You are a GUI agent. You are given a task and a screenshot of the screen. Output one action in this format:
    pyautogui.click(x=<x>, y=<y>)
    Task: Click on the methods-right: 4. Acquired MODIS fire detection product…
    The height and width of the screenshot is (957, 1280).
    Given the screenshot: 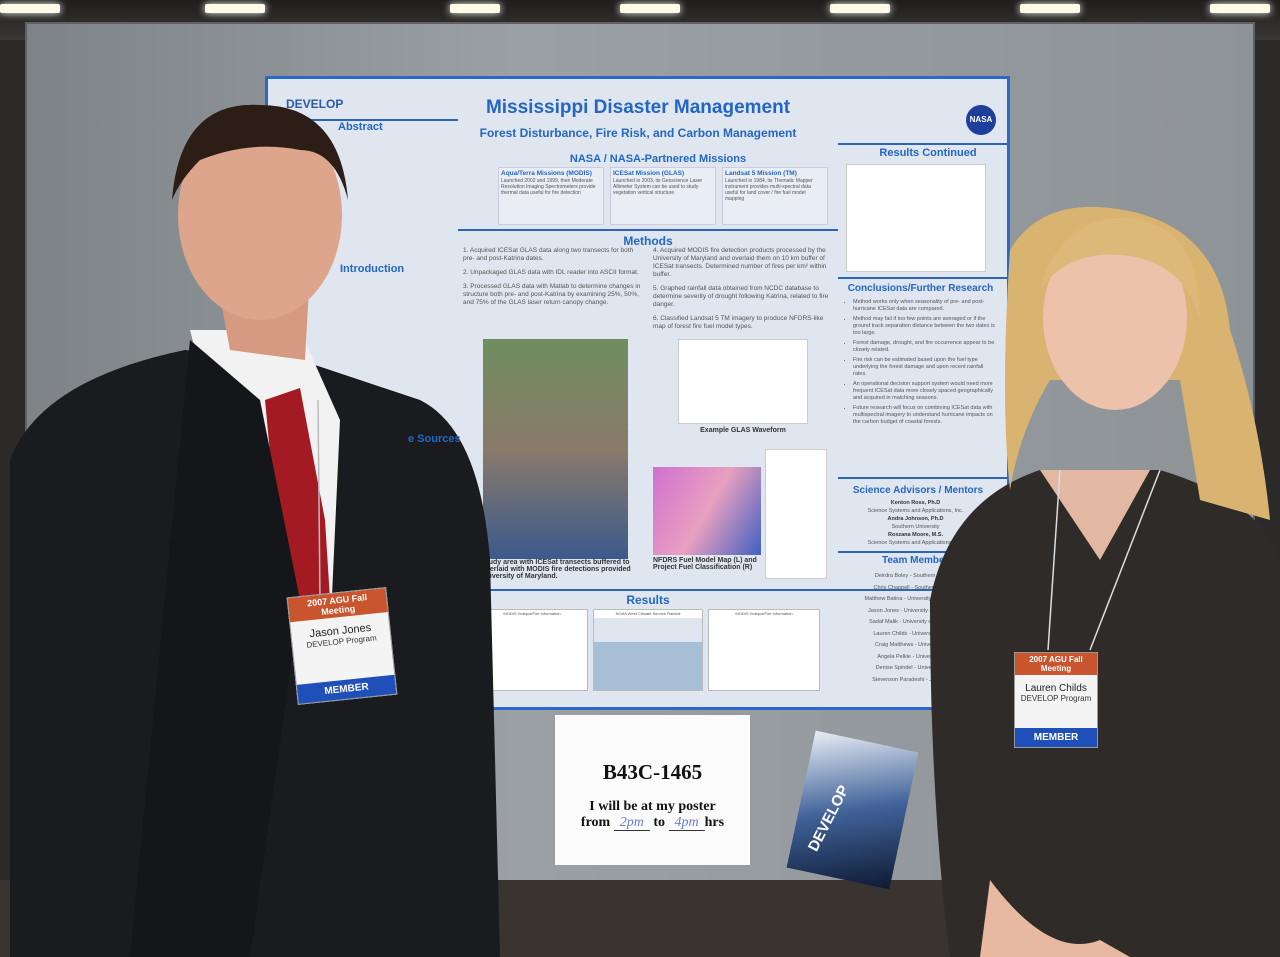 What is the action you would take?
    pyautogui.click(x=741, y=288)
    